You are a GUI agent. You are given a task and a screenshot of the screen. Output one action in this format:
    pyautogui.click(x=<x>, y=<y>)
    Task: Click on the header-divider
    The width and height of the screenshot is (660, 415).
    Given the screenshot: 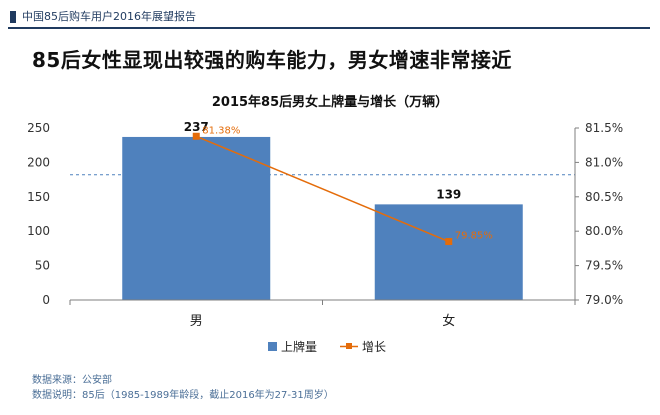 What is the action you would take?
    pyautogui.click(x=329, y=28)
    